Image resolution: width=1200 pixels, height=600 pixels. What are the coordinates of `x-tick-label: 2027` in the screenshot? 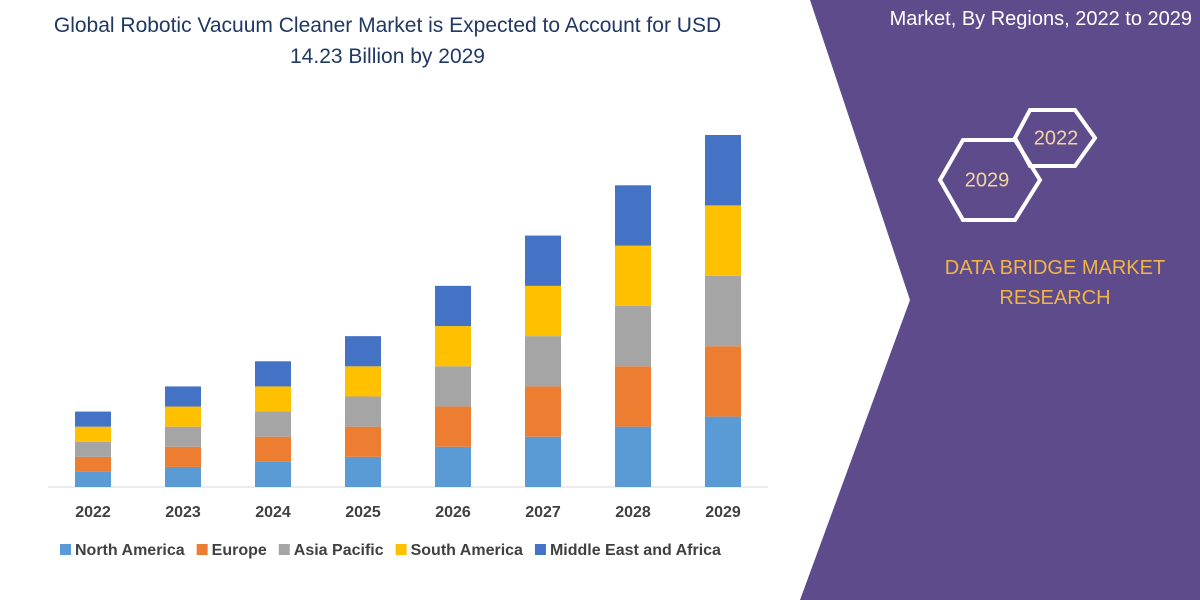 It's located at (543, 512).